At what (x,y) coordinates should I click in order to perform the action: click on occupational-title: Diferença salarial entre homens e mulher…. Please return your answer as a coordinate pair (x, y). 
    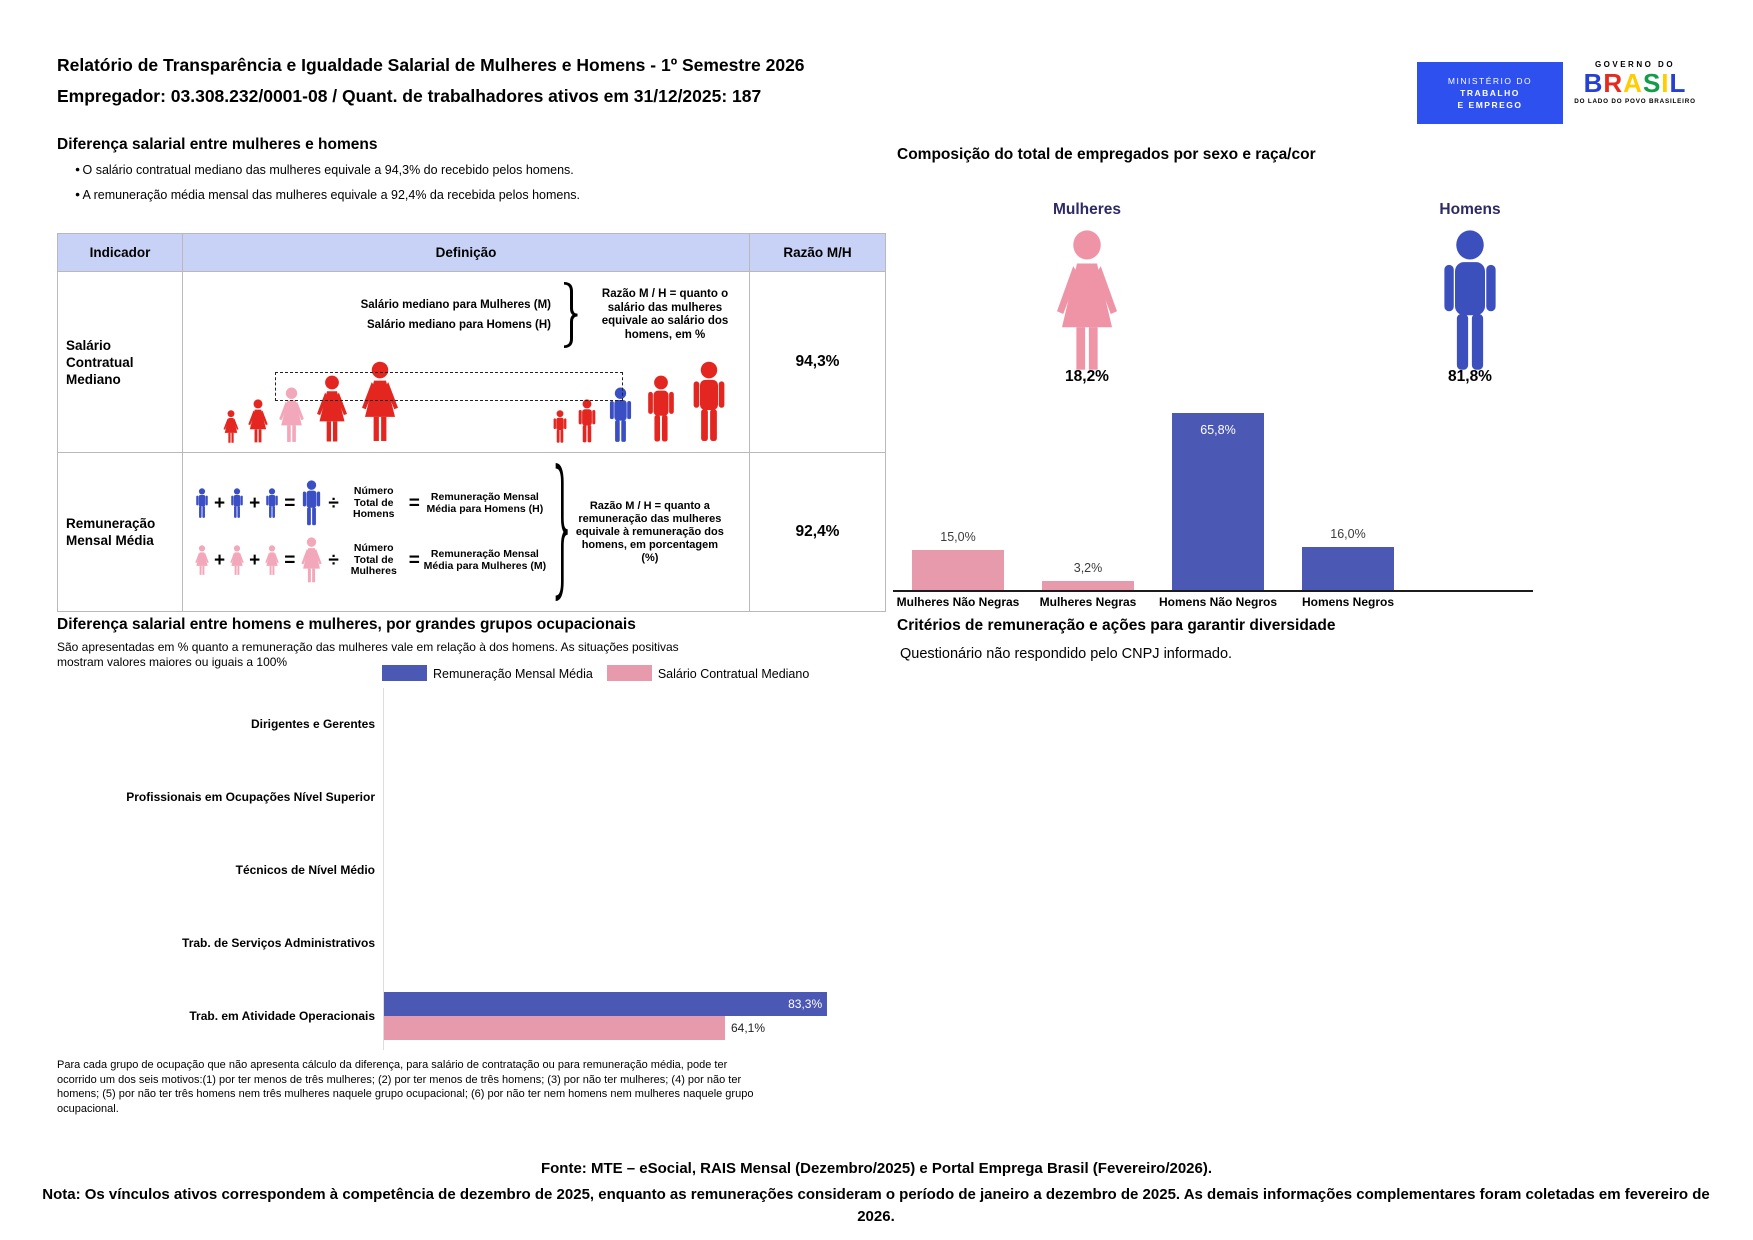
    Looking at the image, I should click on (346, 624).